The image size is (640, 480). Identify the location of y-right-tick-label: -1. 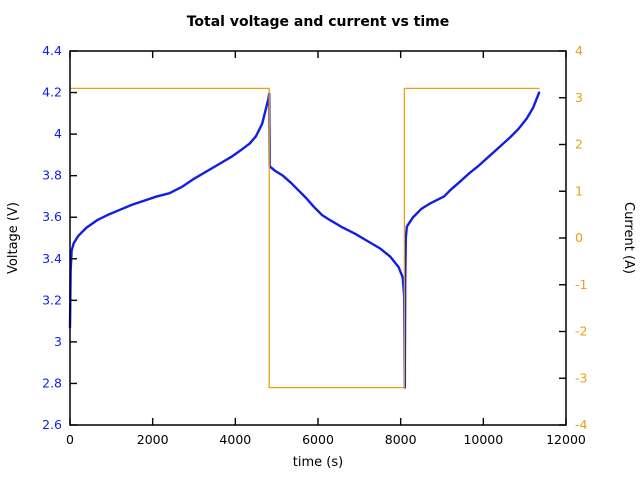
(581, 284).